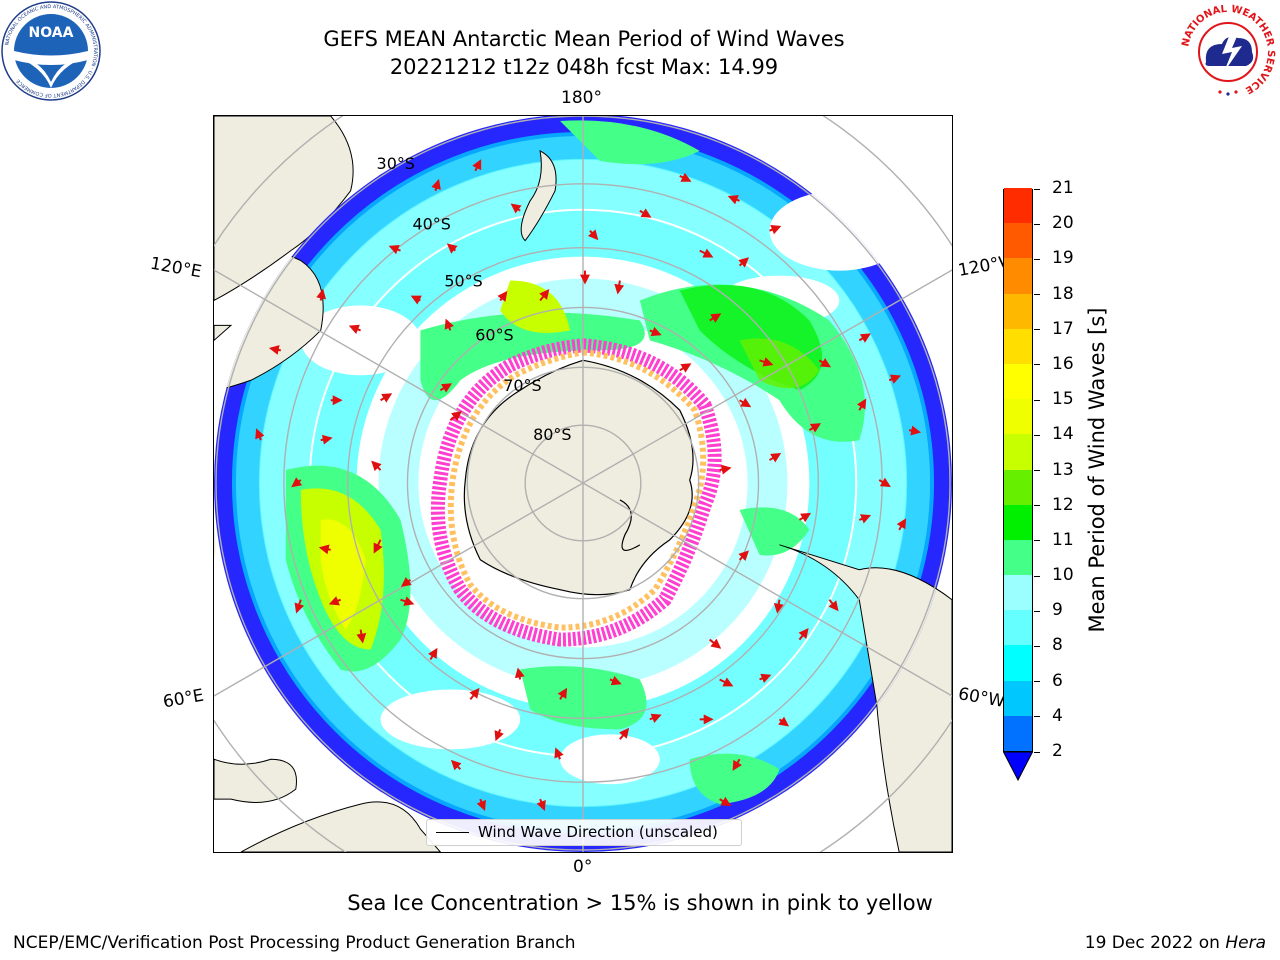 The width and height of the screenshot is (1280, 960). I want to click on colorbar-tick-label: 6, so click(1057, 680).